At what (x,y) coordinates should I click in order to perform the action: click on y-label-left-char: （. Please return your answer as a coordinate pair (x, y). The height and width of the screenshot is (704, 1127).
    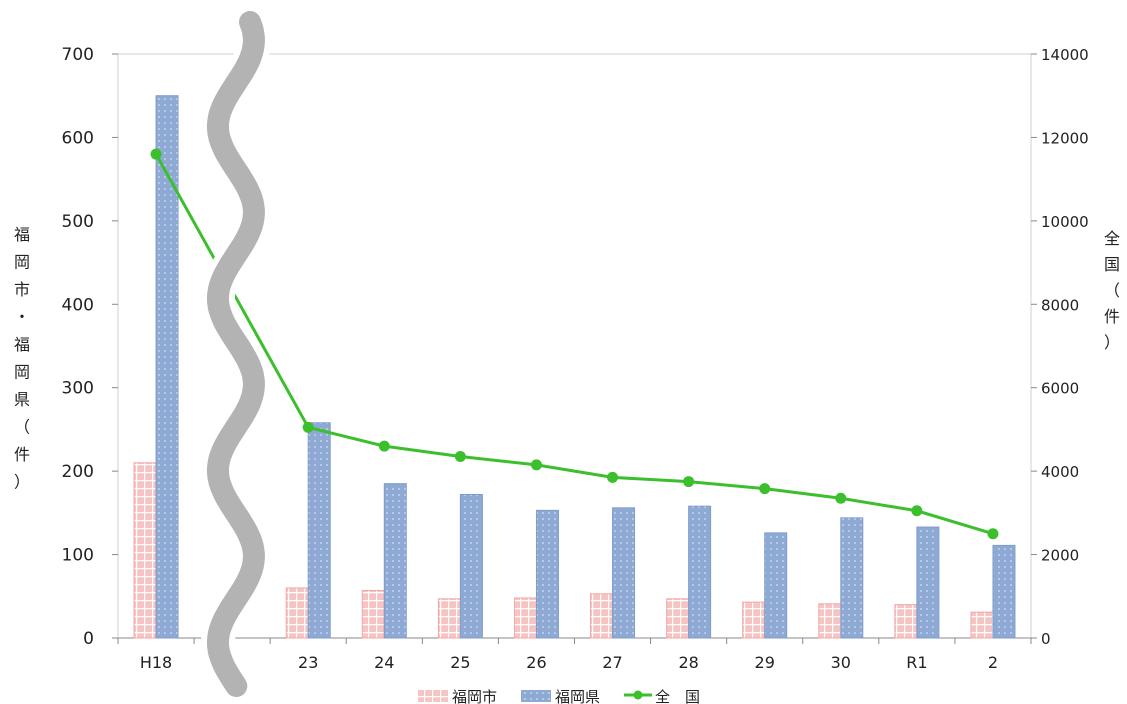
    Looking at the image, I should click on (22, 427).